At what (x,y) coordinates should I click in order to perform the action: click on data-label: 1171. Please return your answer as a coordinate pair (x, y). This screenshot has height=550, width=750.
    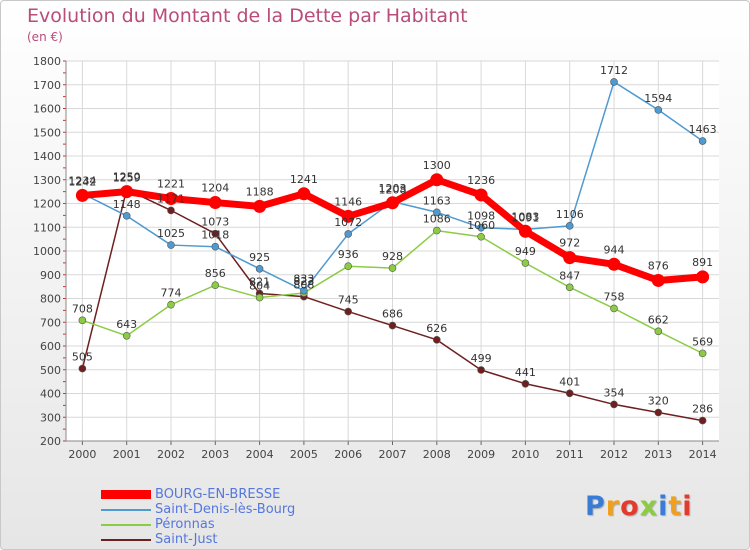
    Looking at the image, I should click on (171, 198).